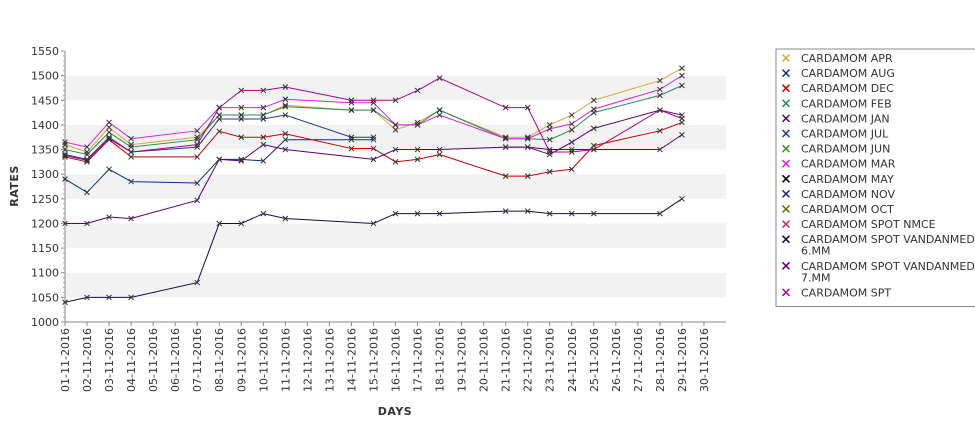 This screenshot has width=975, height=429. I want to click on x-tick-label: 16-11-2016, so click(396, 360).